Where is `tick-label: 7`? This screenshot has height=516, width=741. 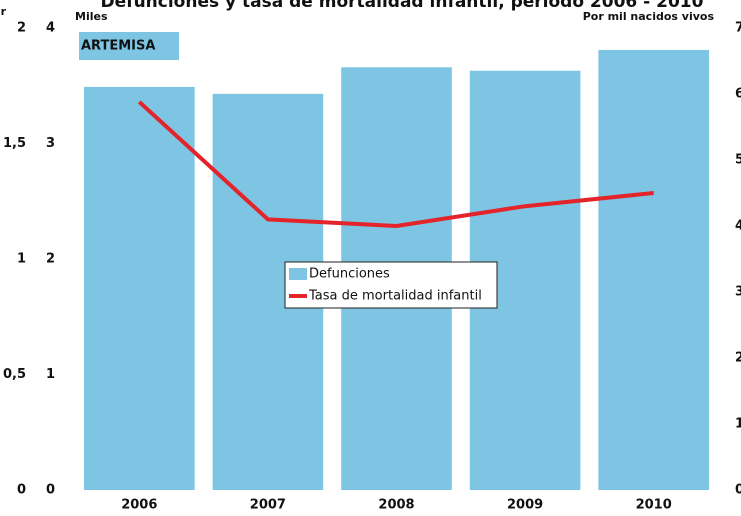
tick-label: 7 is located at coordinates (738, 28).